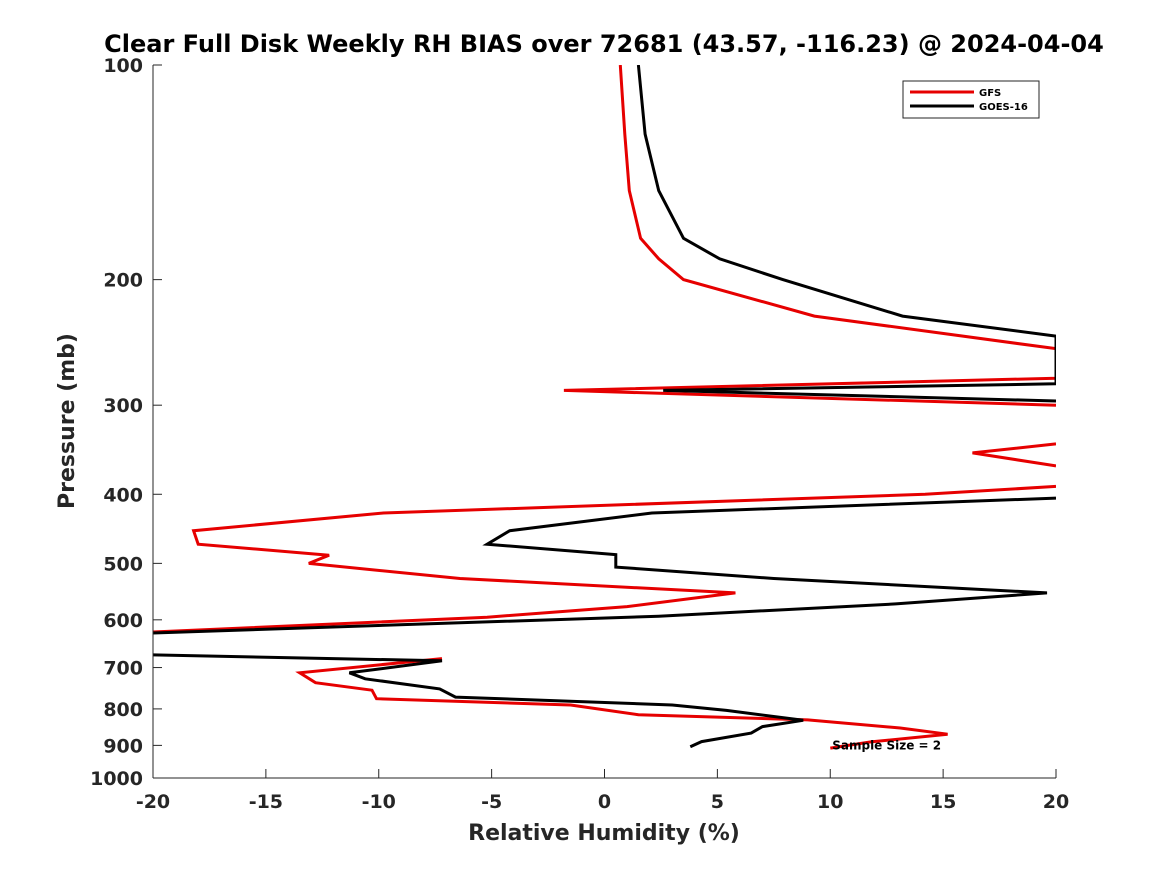 Image resolution: width=1167 pixels, height=875 pixels. Describe the element at coordinates (943, 802) in the screenshot. I see `x-tick-label: 15` at that location.